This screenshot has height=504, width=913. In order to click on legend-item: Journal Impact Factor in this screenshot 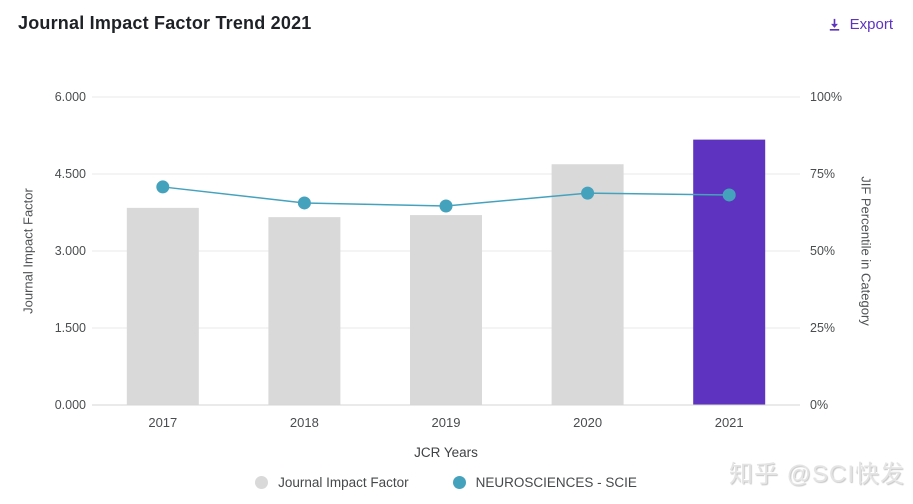, I will do `click(332, 482)`.